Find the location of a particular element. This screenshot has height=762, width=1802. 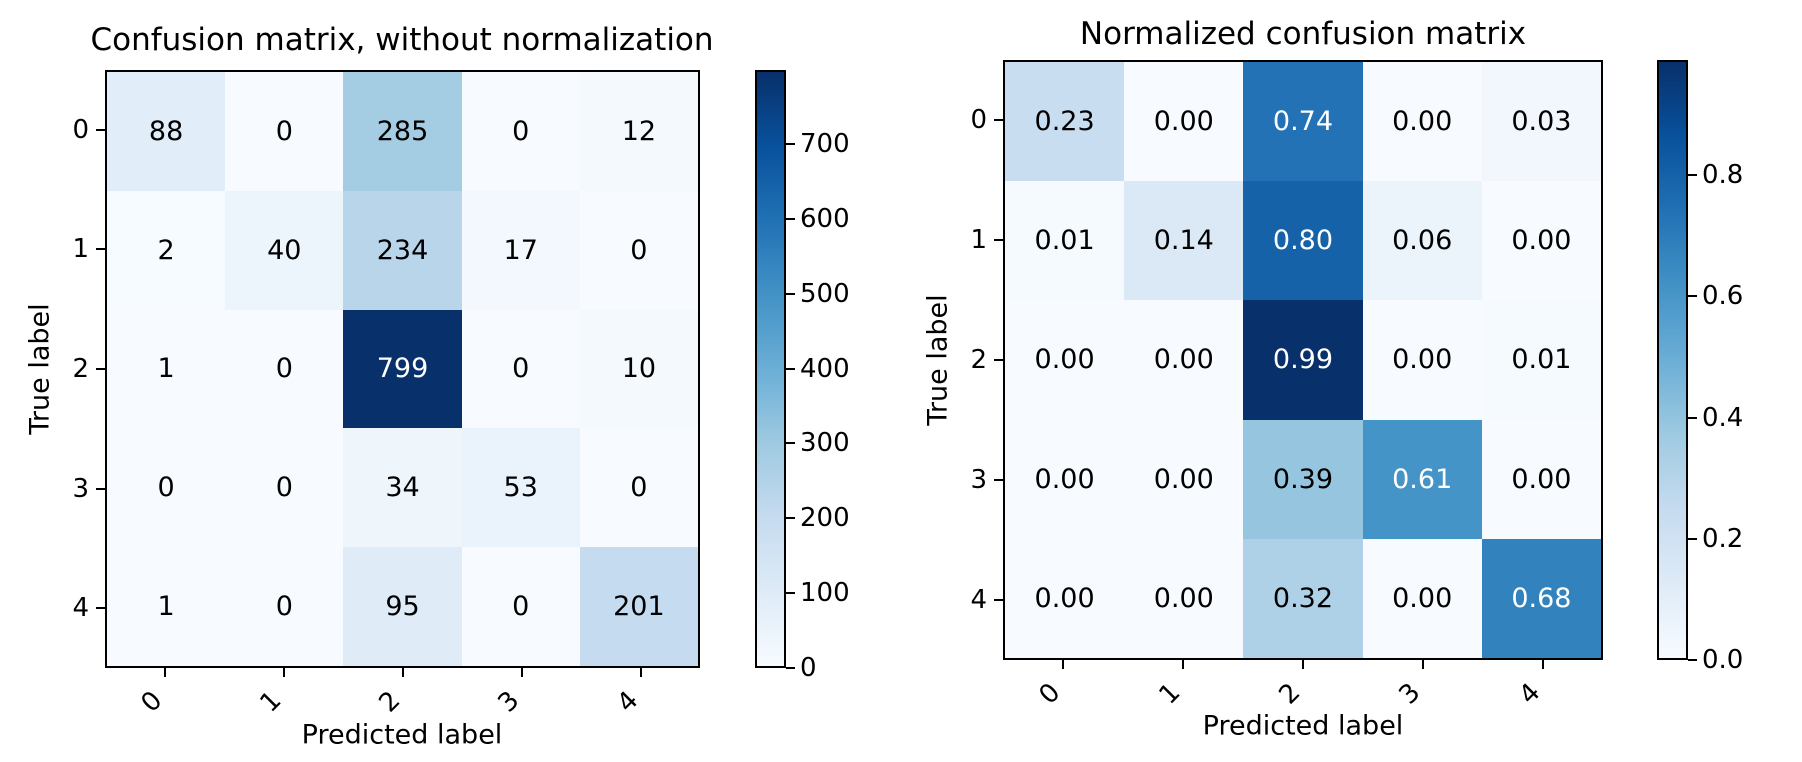

colorbar-tick-label: 300 is located at coordinates (825, 443).